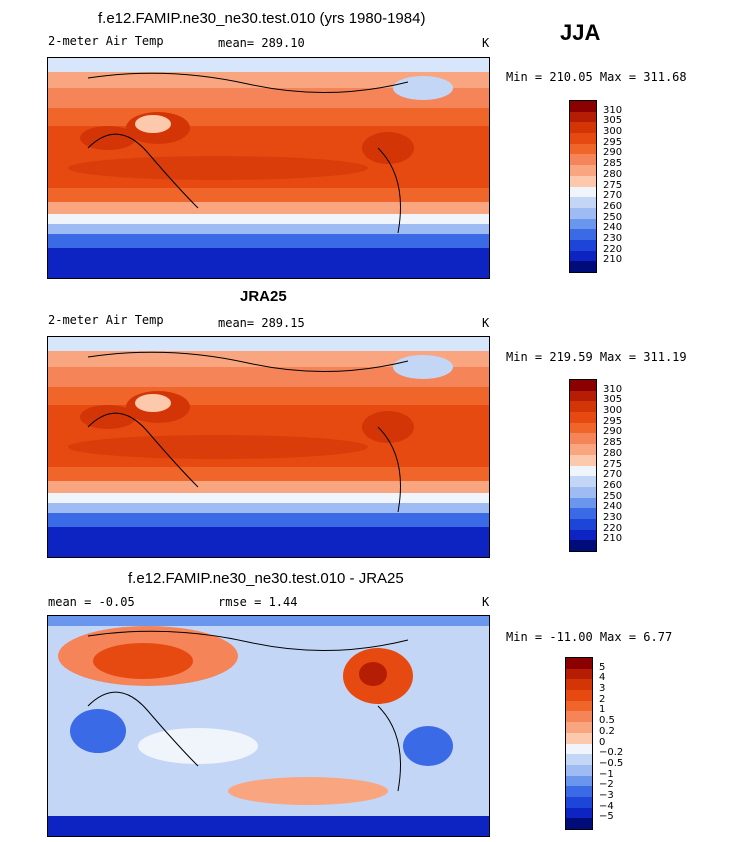  What do you see at coordinates (602, 689) in the screenshot?
I see `colorbar-tick-label: 3` at bounding box center [602, 689].